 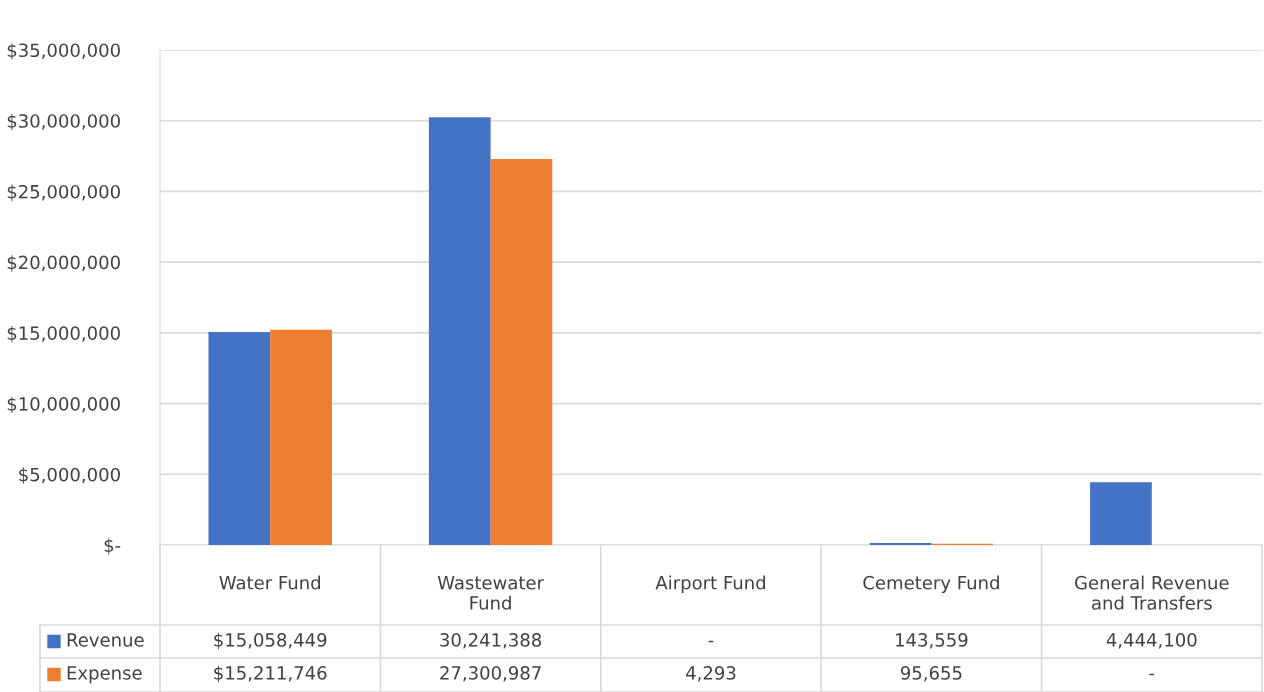 What do you see at coordinates (711, 674) in the screenshot?
I see `data-label: 4,293` at bounding box center [711, 674].